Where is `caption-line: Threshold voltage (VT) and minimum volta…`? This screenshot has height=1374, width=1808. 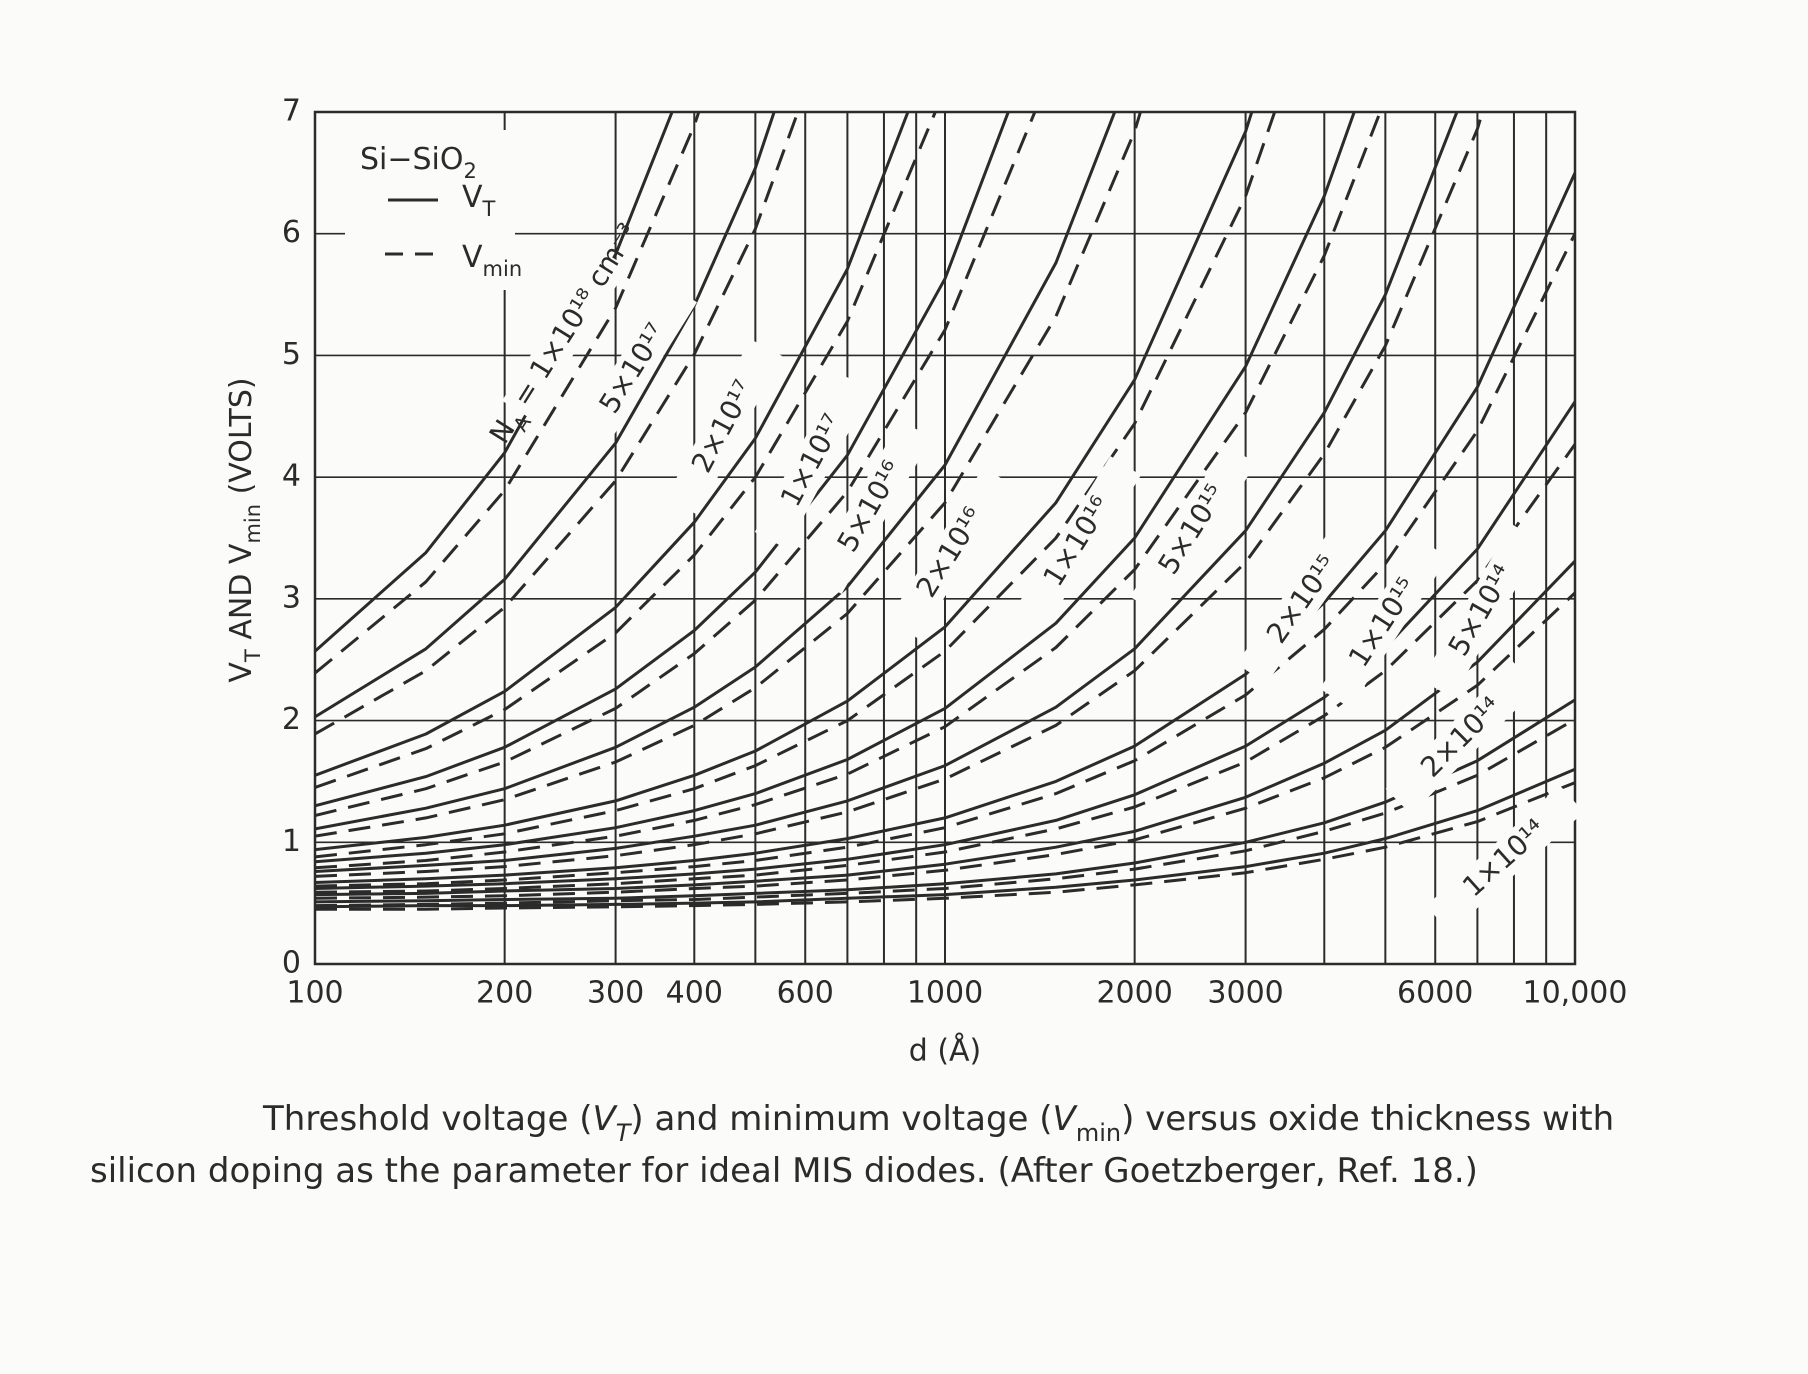 caption-line: Threshold voltage (VT) and minimum volta… is located at coordinates (938, 1123).